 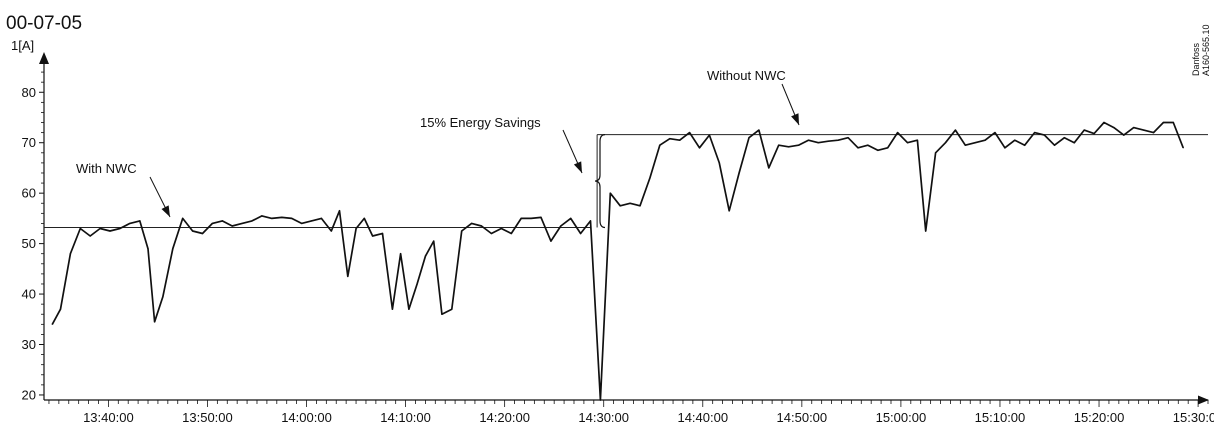 I want to click on annotation-without-nwc: Without NWC, so click(x=746, y=75).